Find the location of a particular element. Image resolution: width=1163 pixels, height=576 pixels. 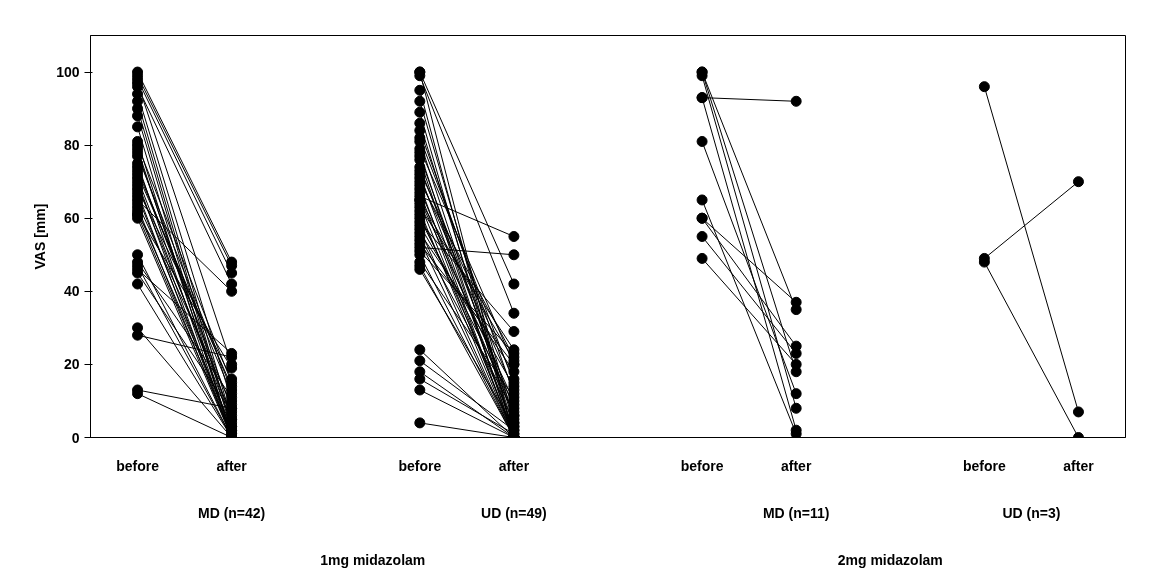

y-tick-label: 20 is located at coordinates (71, 364).